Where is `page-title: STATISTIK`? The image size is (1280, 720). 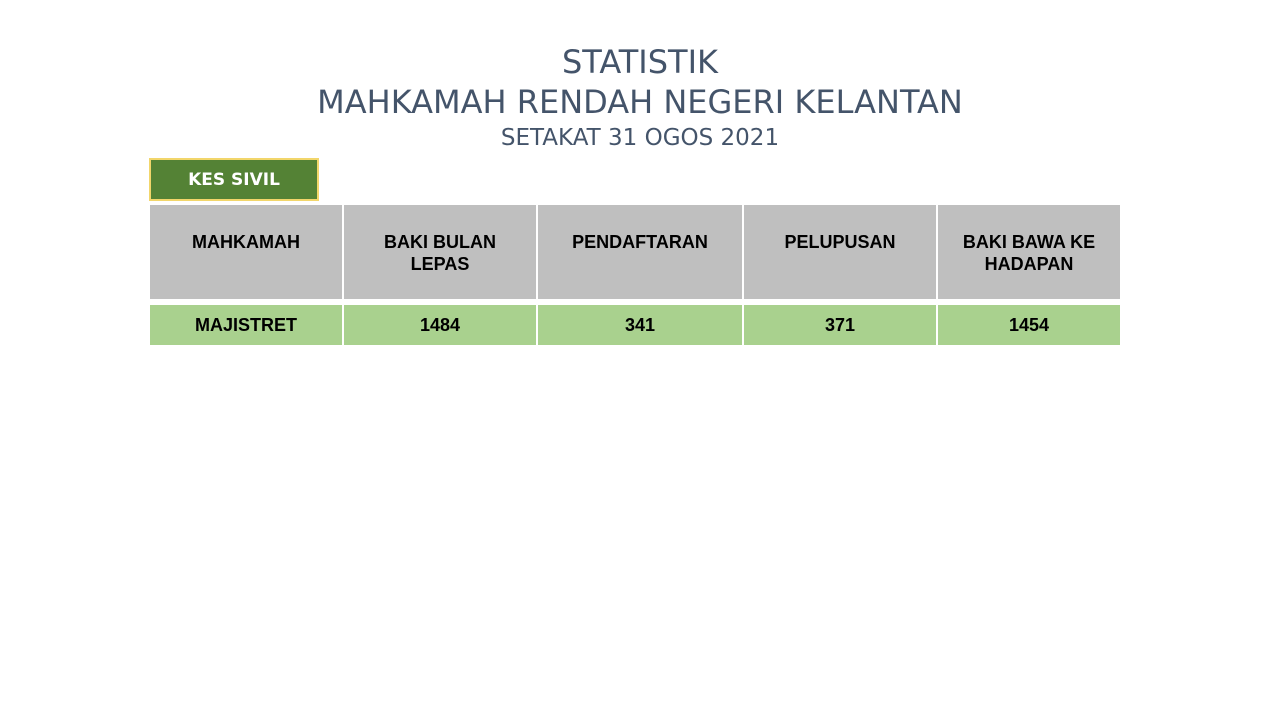 page-title: STATISTIK is located at coordinates (640, 62).